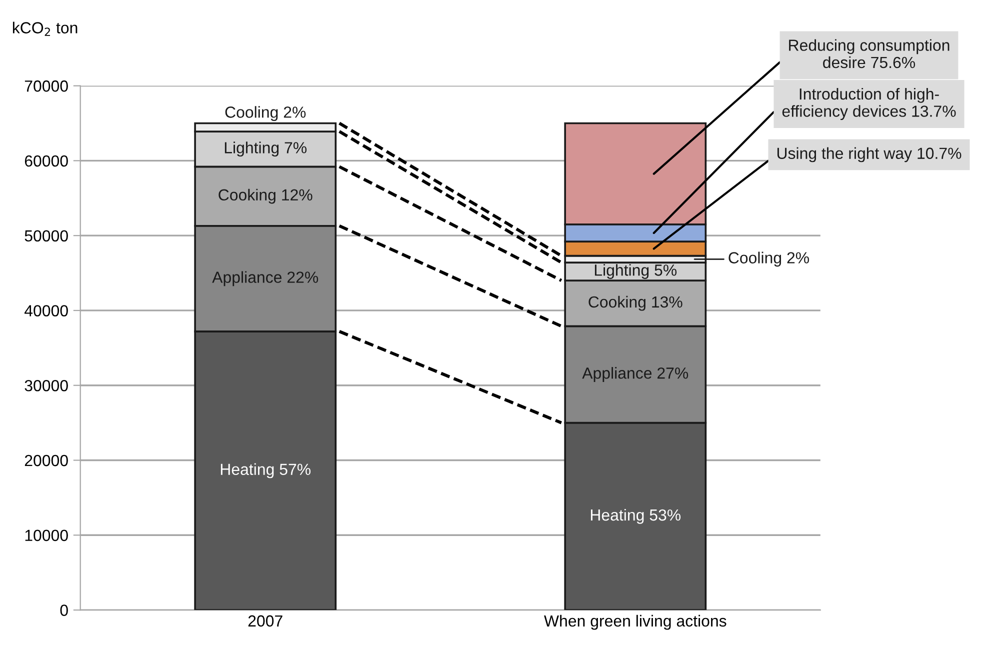 The height and width of the screenshot is (650, 992). I want to click on data-label: Using the right way 10.7%, so click(869, 154).